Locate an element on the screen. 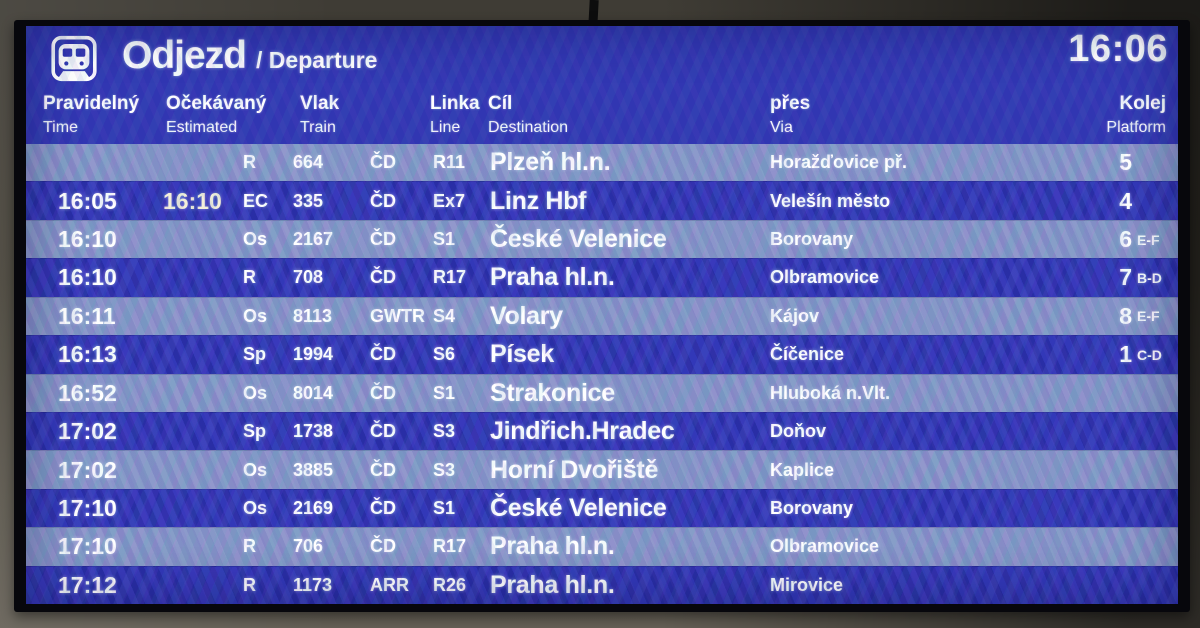 The width and height of the screenshot is (1200, 628). header-estimated: Očekávaný Estimated is located at coordinates (216, 115).